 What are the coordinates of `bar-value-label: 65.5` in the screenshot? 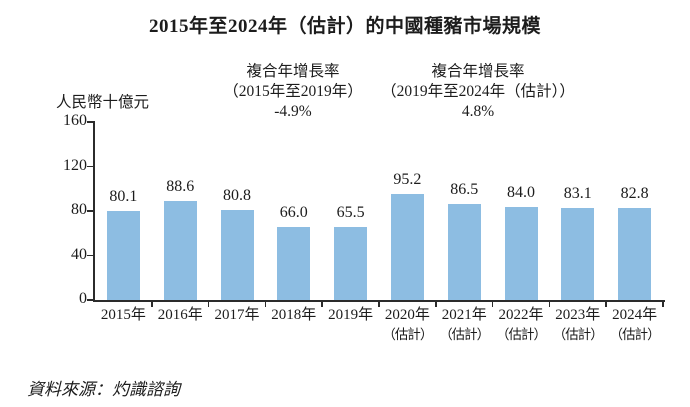 It's located at (350, 213).